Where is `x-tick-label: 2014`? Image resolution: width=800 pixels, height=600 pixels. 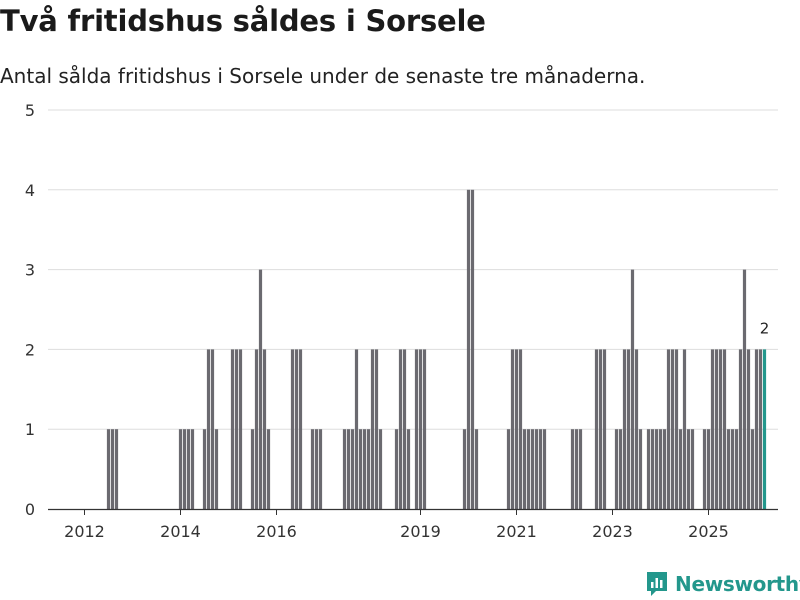 x-tick-label: 2014 is located at coordinates (180, 531).